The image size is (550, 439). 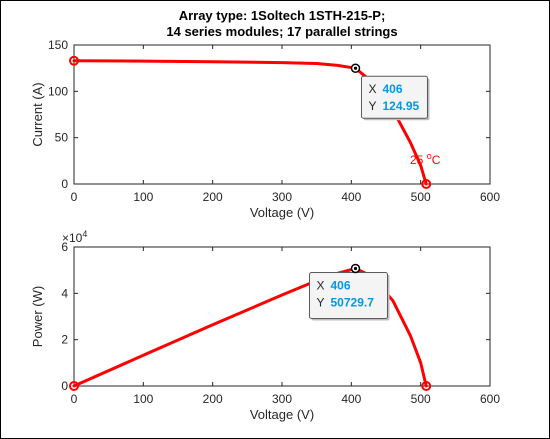 I want to click on exponent-power: 4, so click(x=84, y=234).